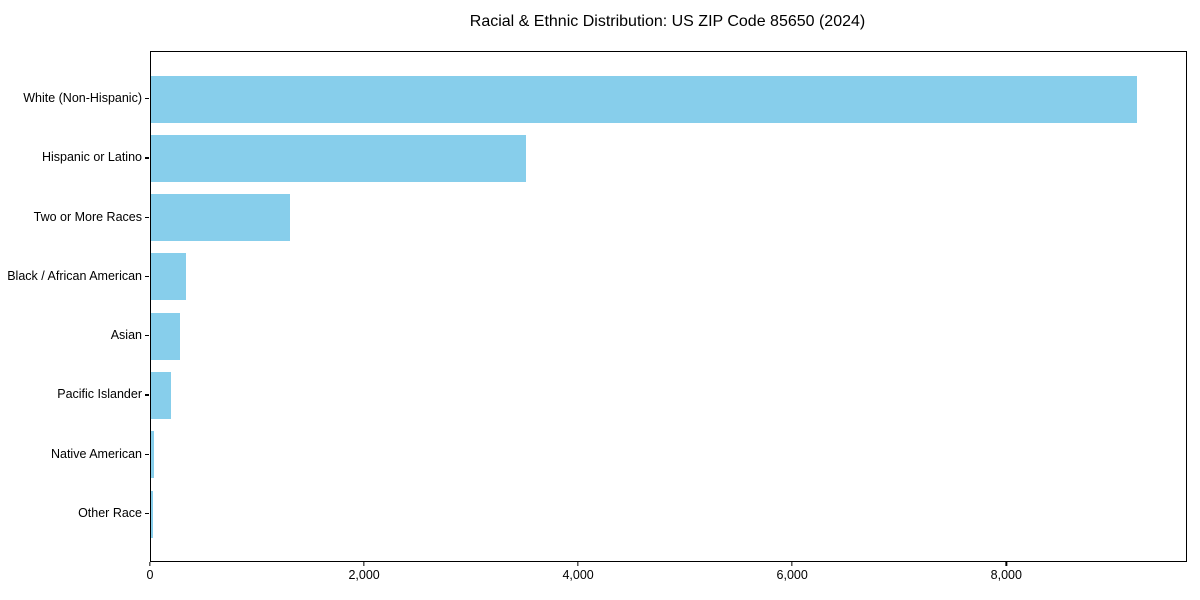 This screenshot has height=600, width=1200. I want to click on y-tick-label: Asian, so click(126, 335).